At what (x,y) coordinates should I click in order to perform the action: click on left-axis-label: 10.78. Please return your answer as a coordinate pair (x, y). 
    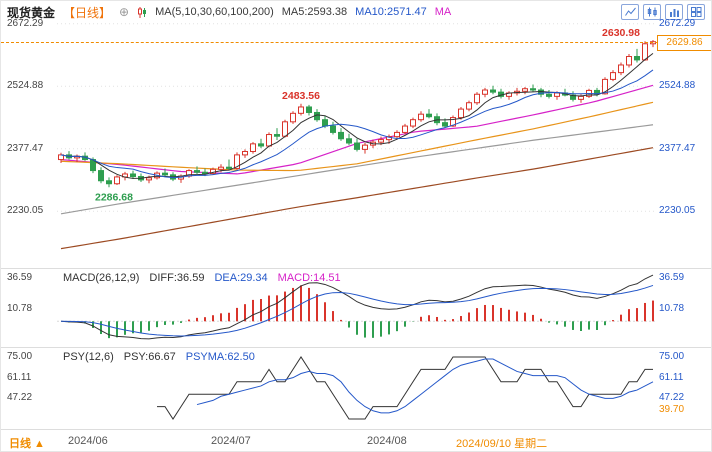
    Looking at the image, I should click on (20, 308).